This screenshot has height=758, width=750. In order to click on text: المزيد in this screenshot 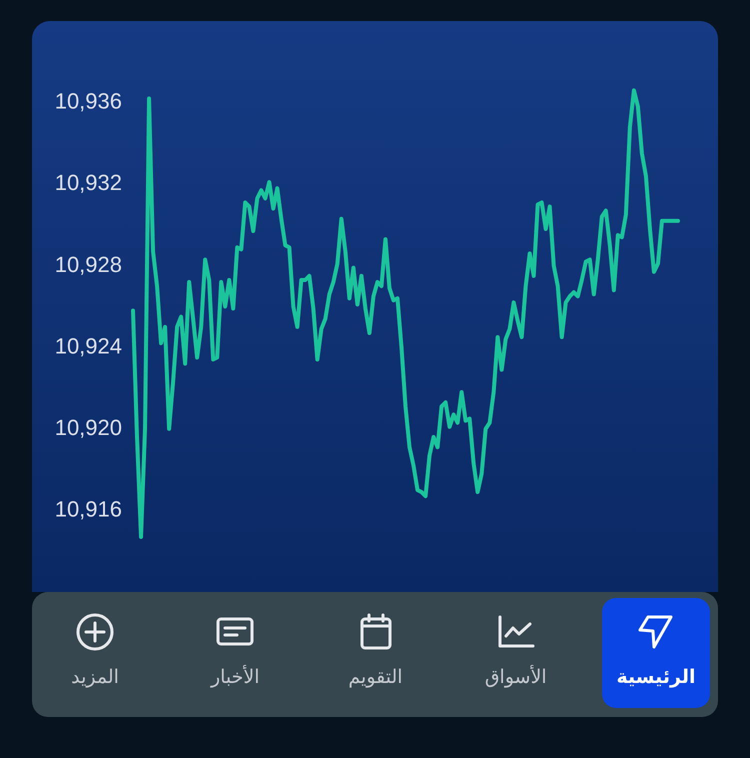, I will do `click(95, 677)`.